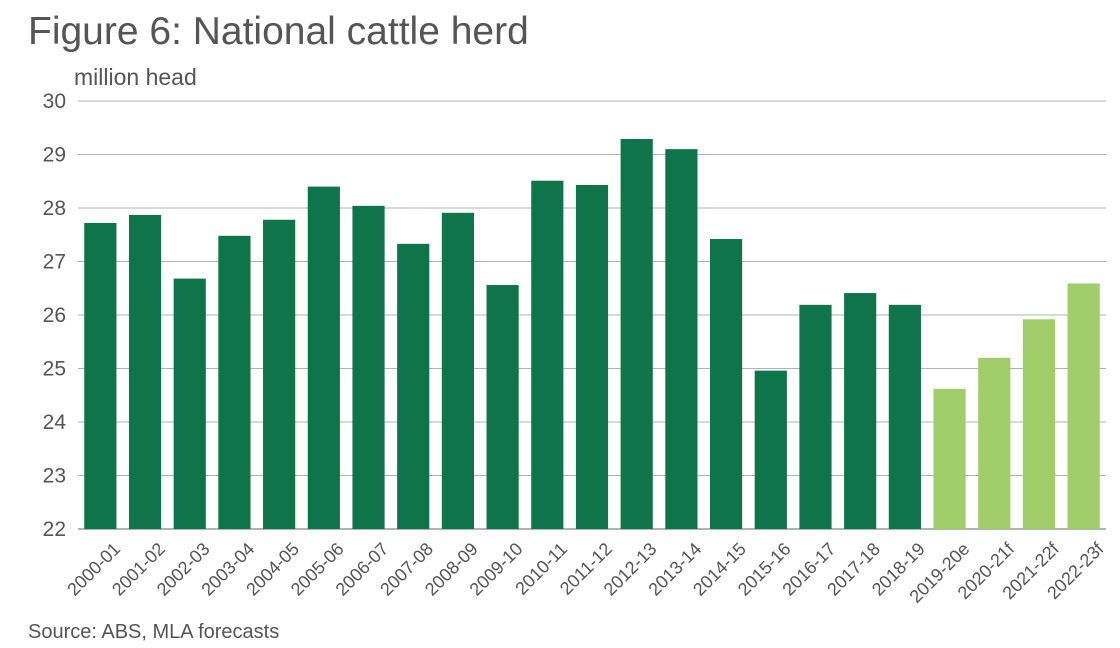  I want to click on y-tick-label: 22, so click(54, 529).